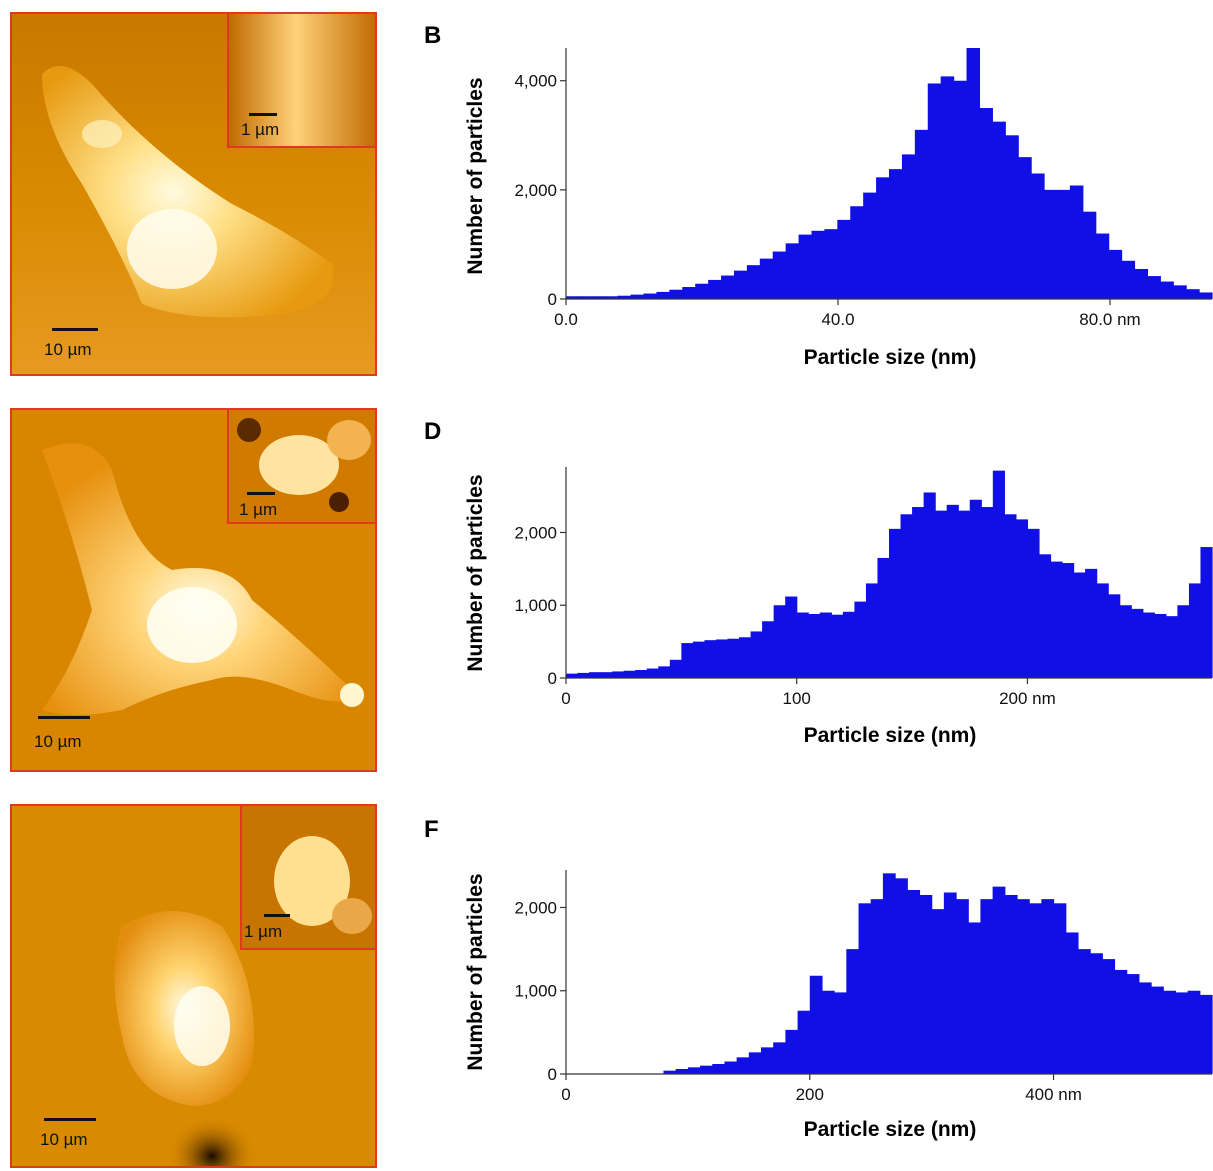 The width and height of the screenshot is (1213, 1171). Describe the element at coordinates (301, 467) in the screenshot. I see `afm-inset-c: 1 µm` at that location.